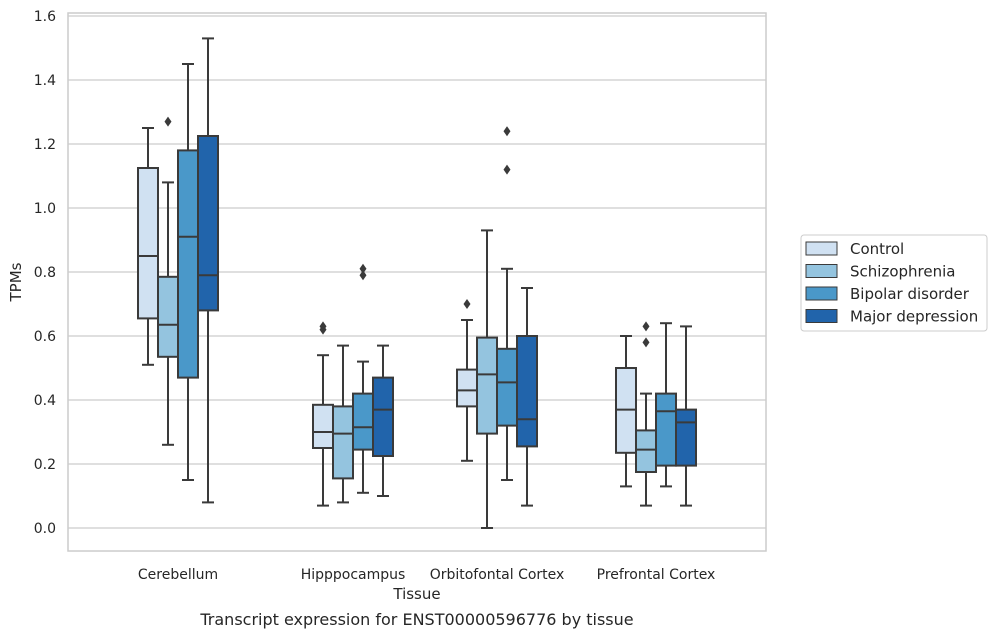 This screenshot has height=638, width=997. Describe the element at coordinates (45, 81) in the screenshot. I see `y-tick-label: 1.4` at that location.